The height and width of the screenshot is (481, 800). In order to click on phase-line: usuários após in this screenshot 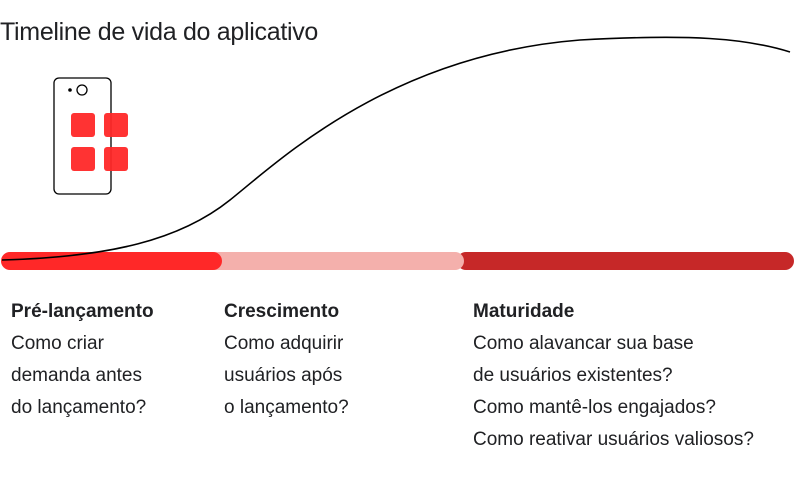, I will do `click(283, 375)`.